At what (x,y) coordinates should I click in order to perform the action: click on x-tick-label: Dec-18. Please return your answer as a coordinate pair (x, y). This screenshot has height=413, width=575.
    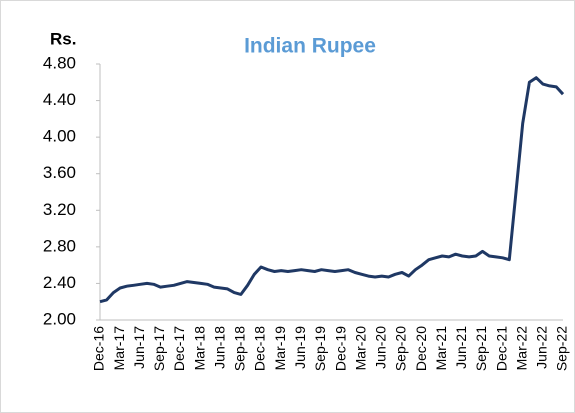
    Looking at the image, I should click on (260, 348).